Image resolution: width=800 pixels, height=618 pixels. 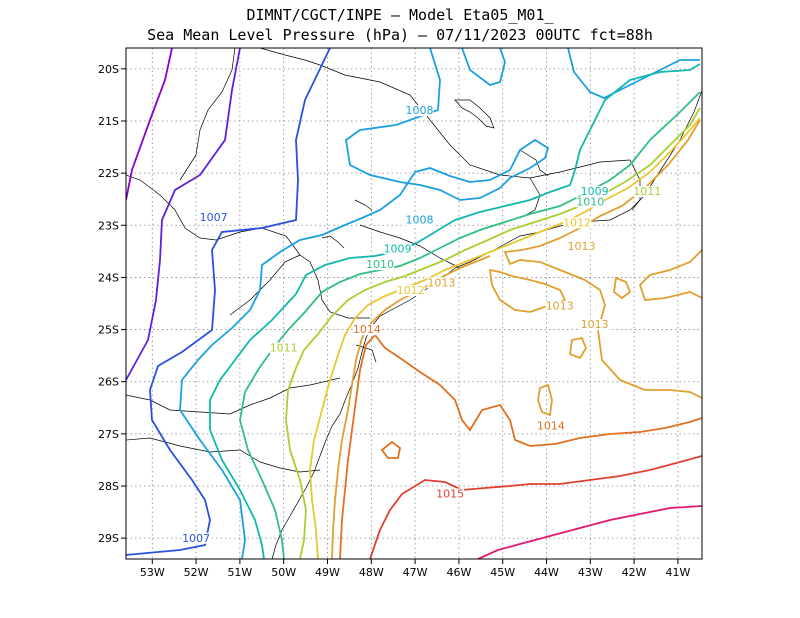 I want to click on lon-tick-label: 51W, so click(x=239, y=572).